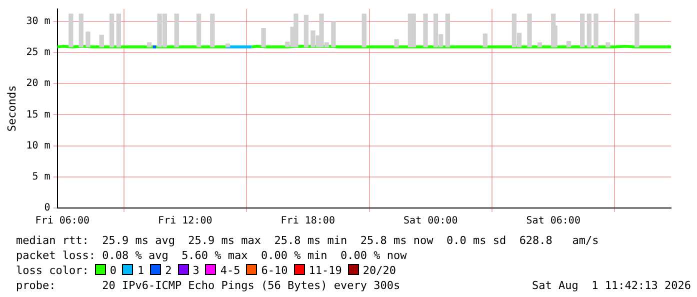 The image size is (697, 297). Describe the element at coordinates (308, 240) in the screenshot. I see `text: median rtt: 25.9 ms avg 25.9 ms max 25.8 ms min 25.8 ms now 0.0 ms sd 628.8 am/s` at that location.